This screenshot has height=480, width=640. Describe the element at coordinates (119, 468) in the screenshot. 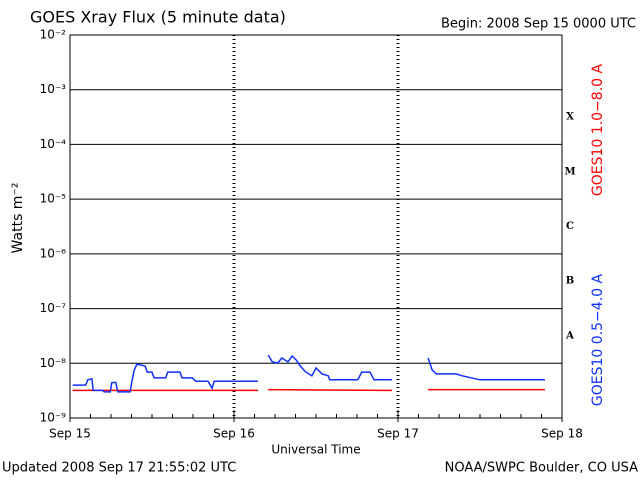

I see `footer-left: Updated 2008 Sep 17 21:55:02 UTC` at that location.